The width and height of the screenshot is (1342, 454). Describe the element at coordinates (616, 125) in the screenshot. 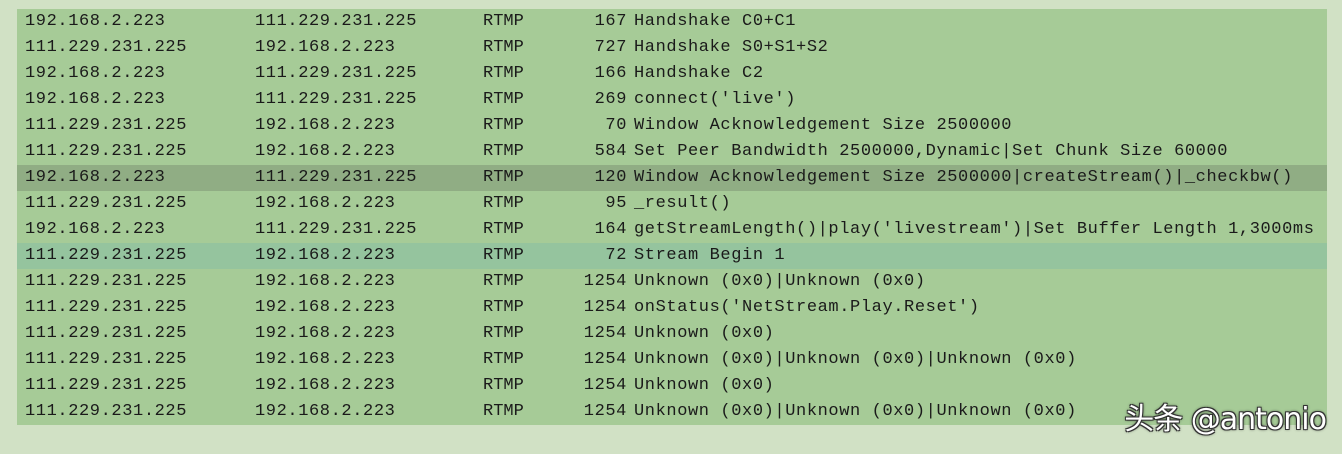

I see `length: 70` at that location.